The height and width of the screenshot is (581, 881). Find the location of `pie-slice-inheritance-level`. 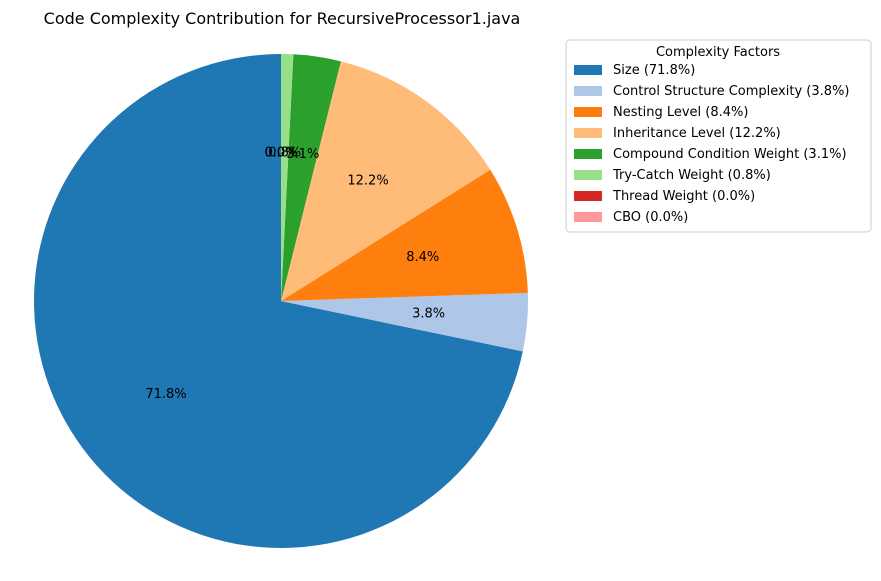

pie-slice-inheritance-level is located at coordinates (386, 181).